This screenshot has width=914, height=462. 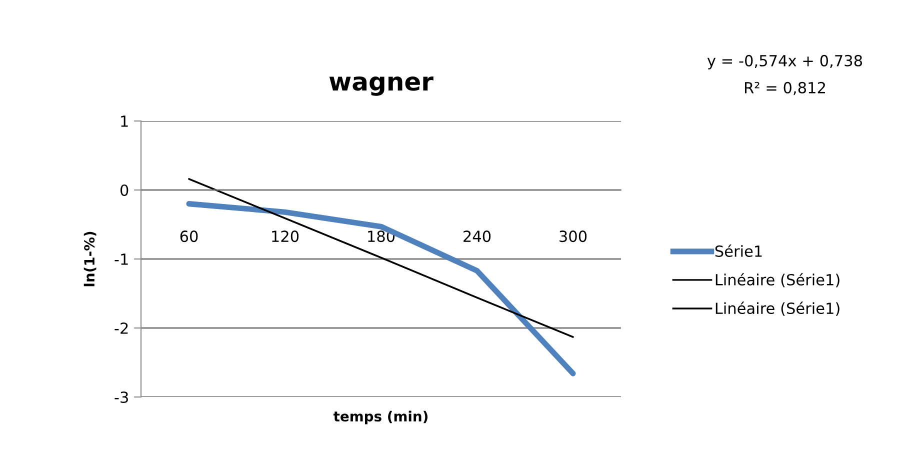 I want to click on x-axis-title: temps (min), so click(x=380, y=417).